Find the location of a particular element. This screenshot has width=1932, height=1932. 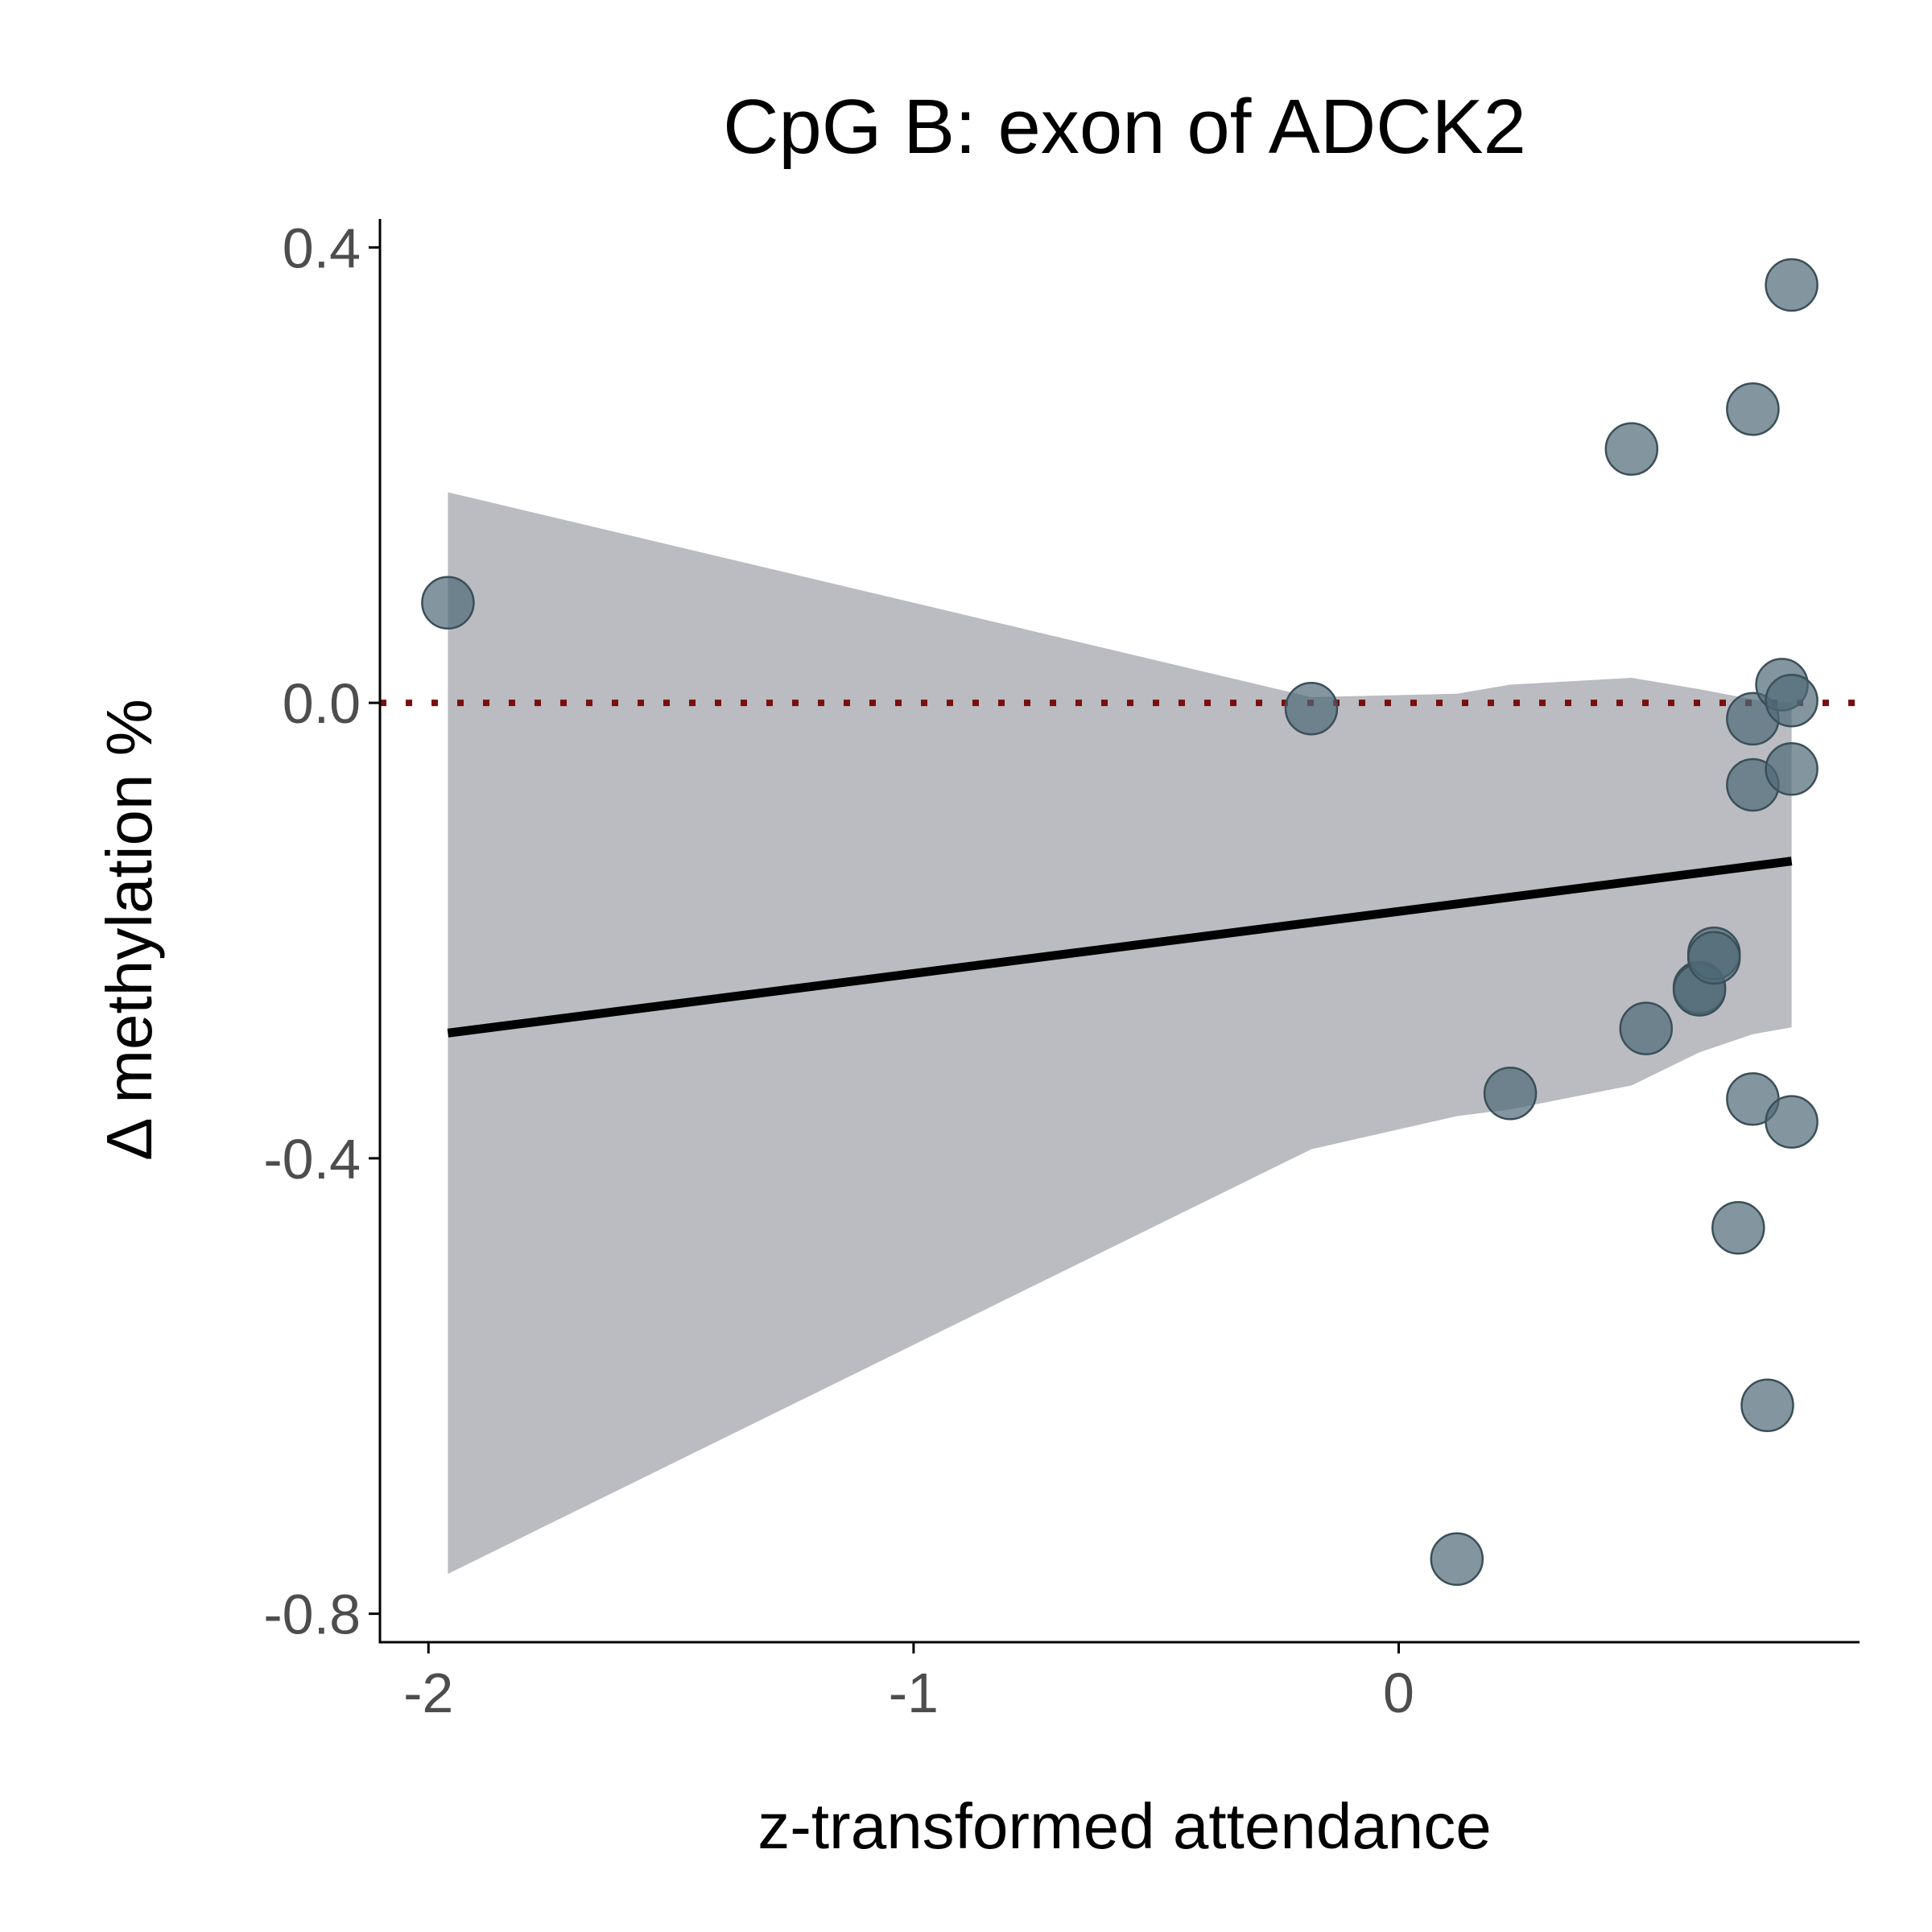

y-tick-label: 0.0 is located at coordinates (322, 703).